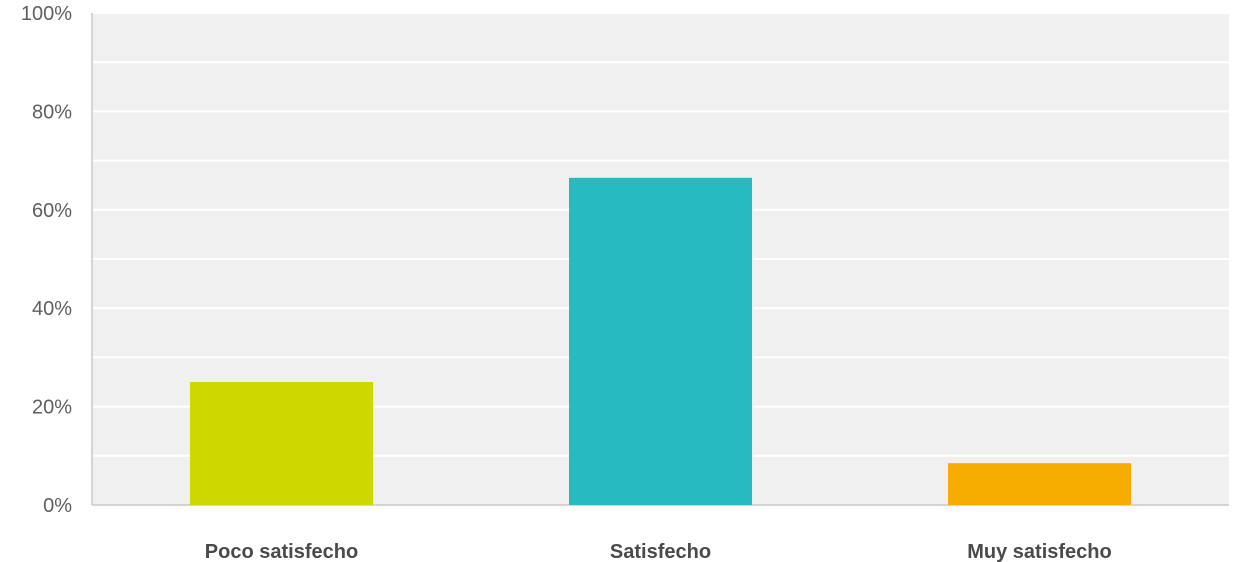 This screenshot has width=1233, height=562. I want to click on y-tick-label: 40%, so click(52, 309).